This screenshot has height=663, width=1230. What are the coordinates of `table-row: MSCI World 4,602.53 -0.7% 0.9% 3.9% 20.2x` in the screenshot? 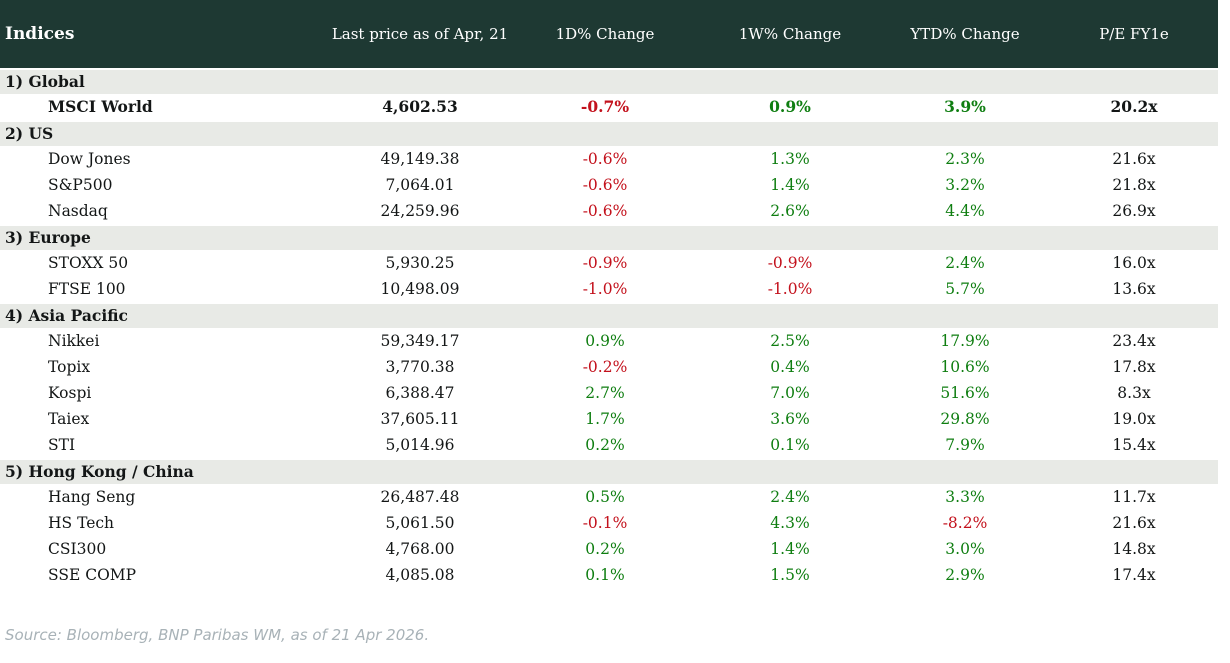 It's located at (609, 107).